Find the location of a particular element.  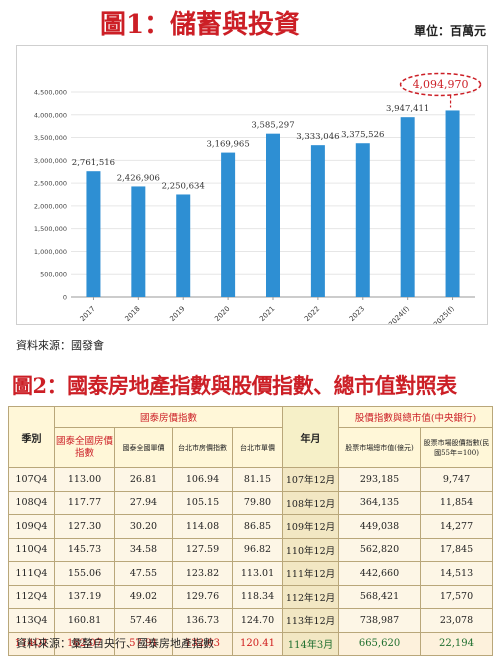

value-label: 3,947,411 is located at coordinates (407, 109).